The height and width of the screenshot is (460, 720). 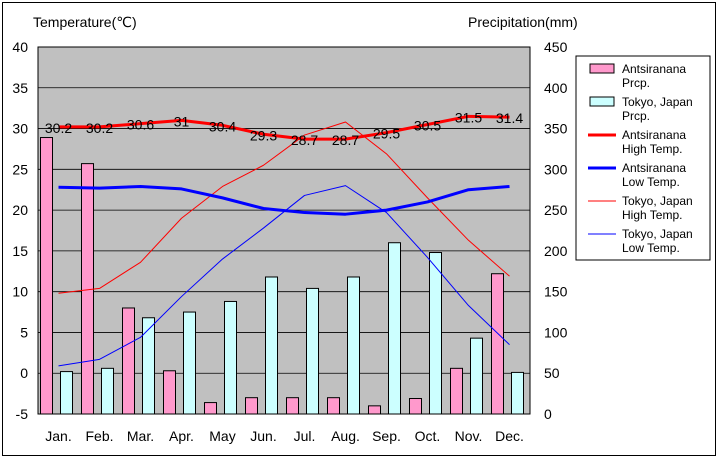 I want to click on data-label: 29.5, so click(x=386, y=134).